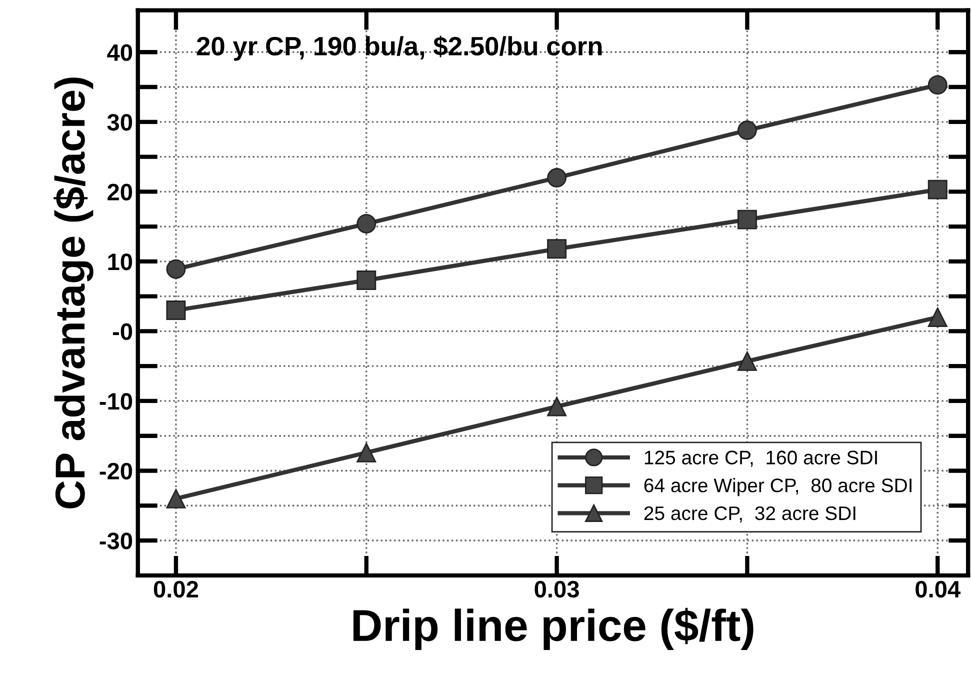 The width and height of the screenshot is (971, 685). What do you see at coordinates (74, 293) in the screenshot?
I see `y-axis-title: CP advantage ($/acre)` at bounding box center [74, 293].